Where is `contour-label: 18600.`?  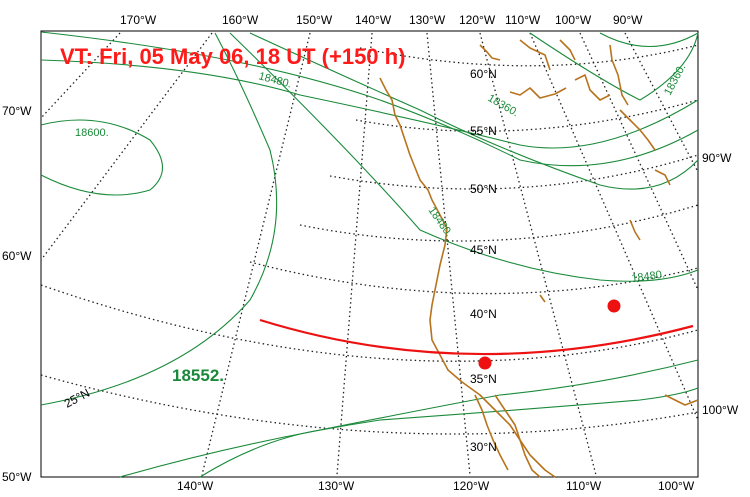
contour-label: 18600. is located at coordinates (92, 133).